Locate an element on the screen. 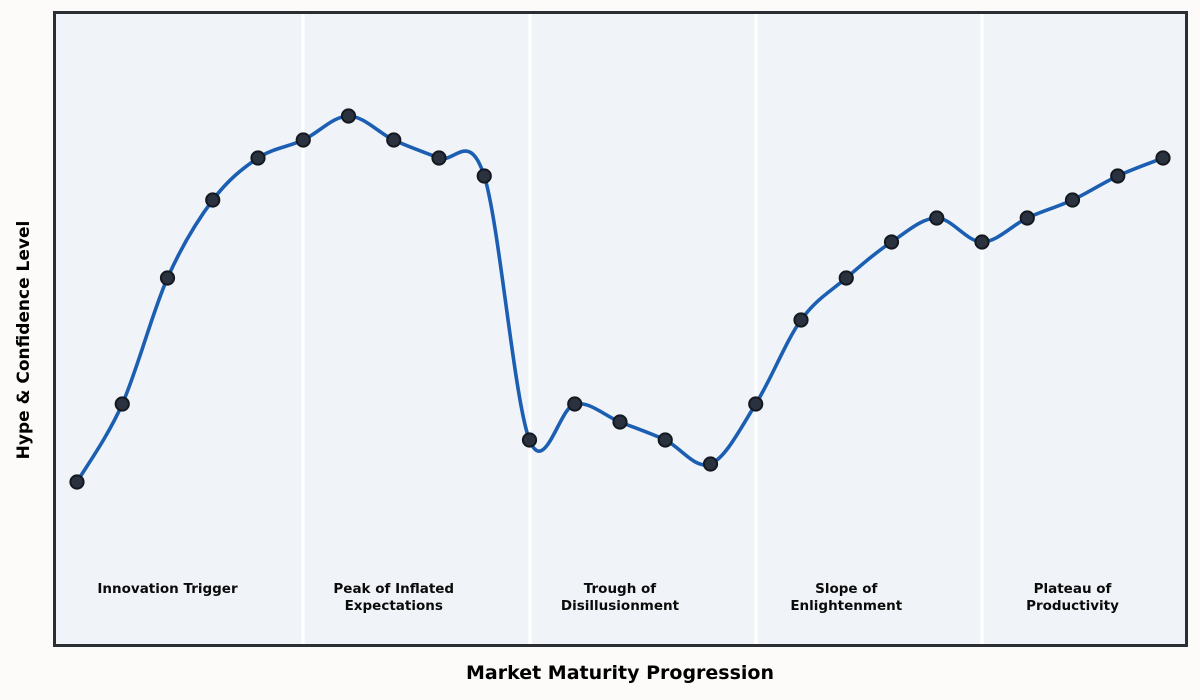 This screenshot has height=700, width=1200. phase-label-peak-of-inflated-expectations: Peak of Inflated Expectations is located at coordinates (394, 597).